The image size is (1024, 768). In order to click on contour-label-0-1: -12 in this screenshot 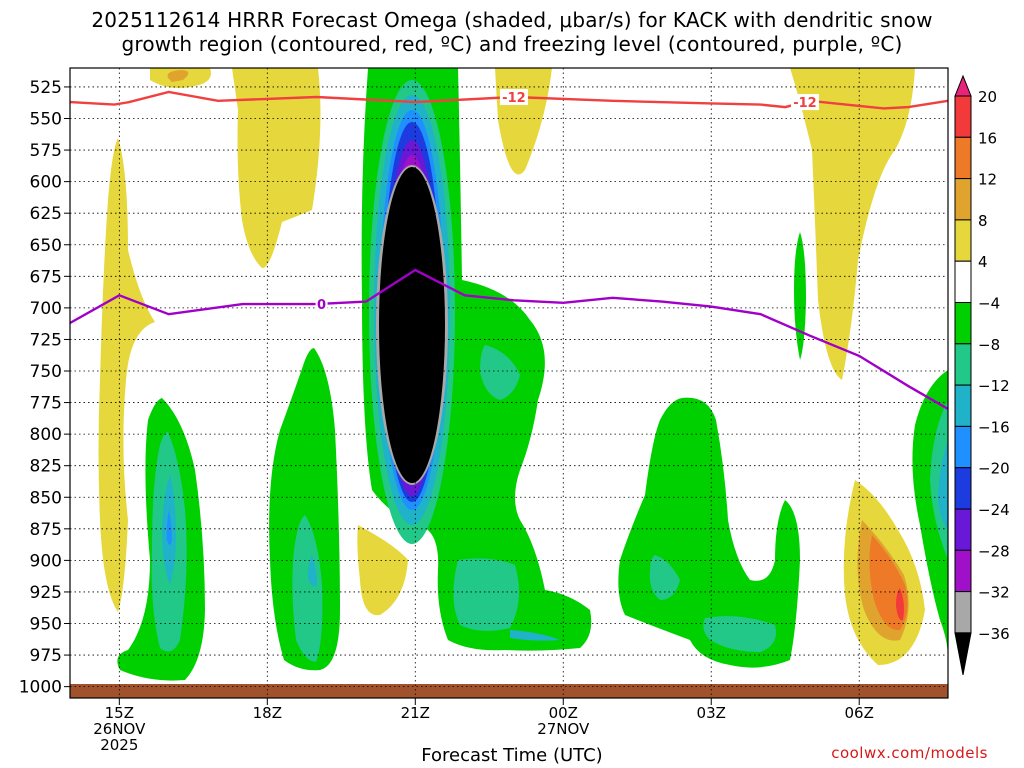, I will do `click(805, 103)`.